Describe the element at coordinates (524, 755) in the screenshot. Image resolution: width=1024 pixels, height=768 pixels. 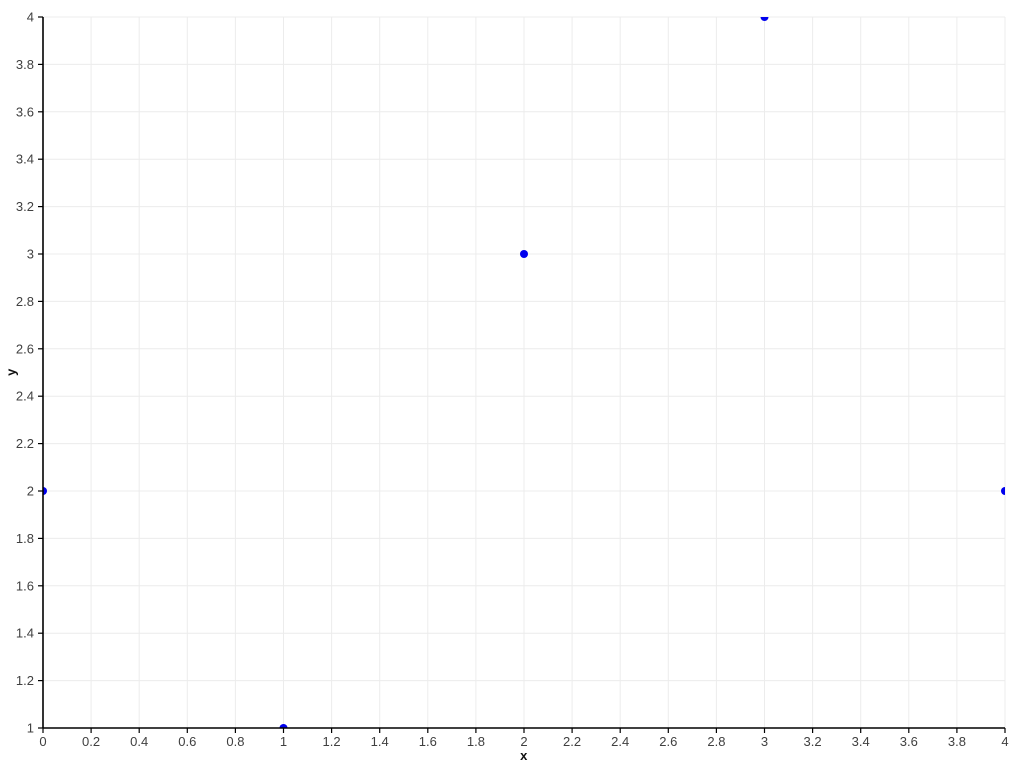
I see `x-axis-title: x` at that location.